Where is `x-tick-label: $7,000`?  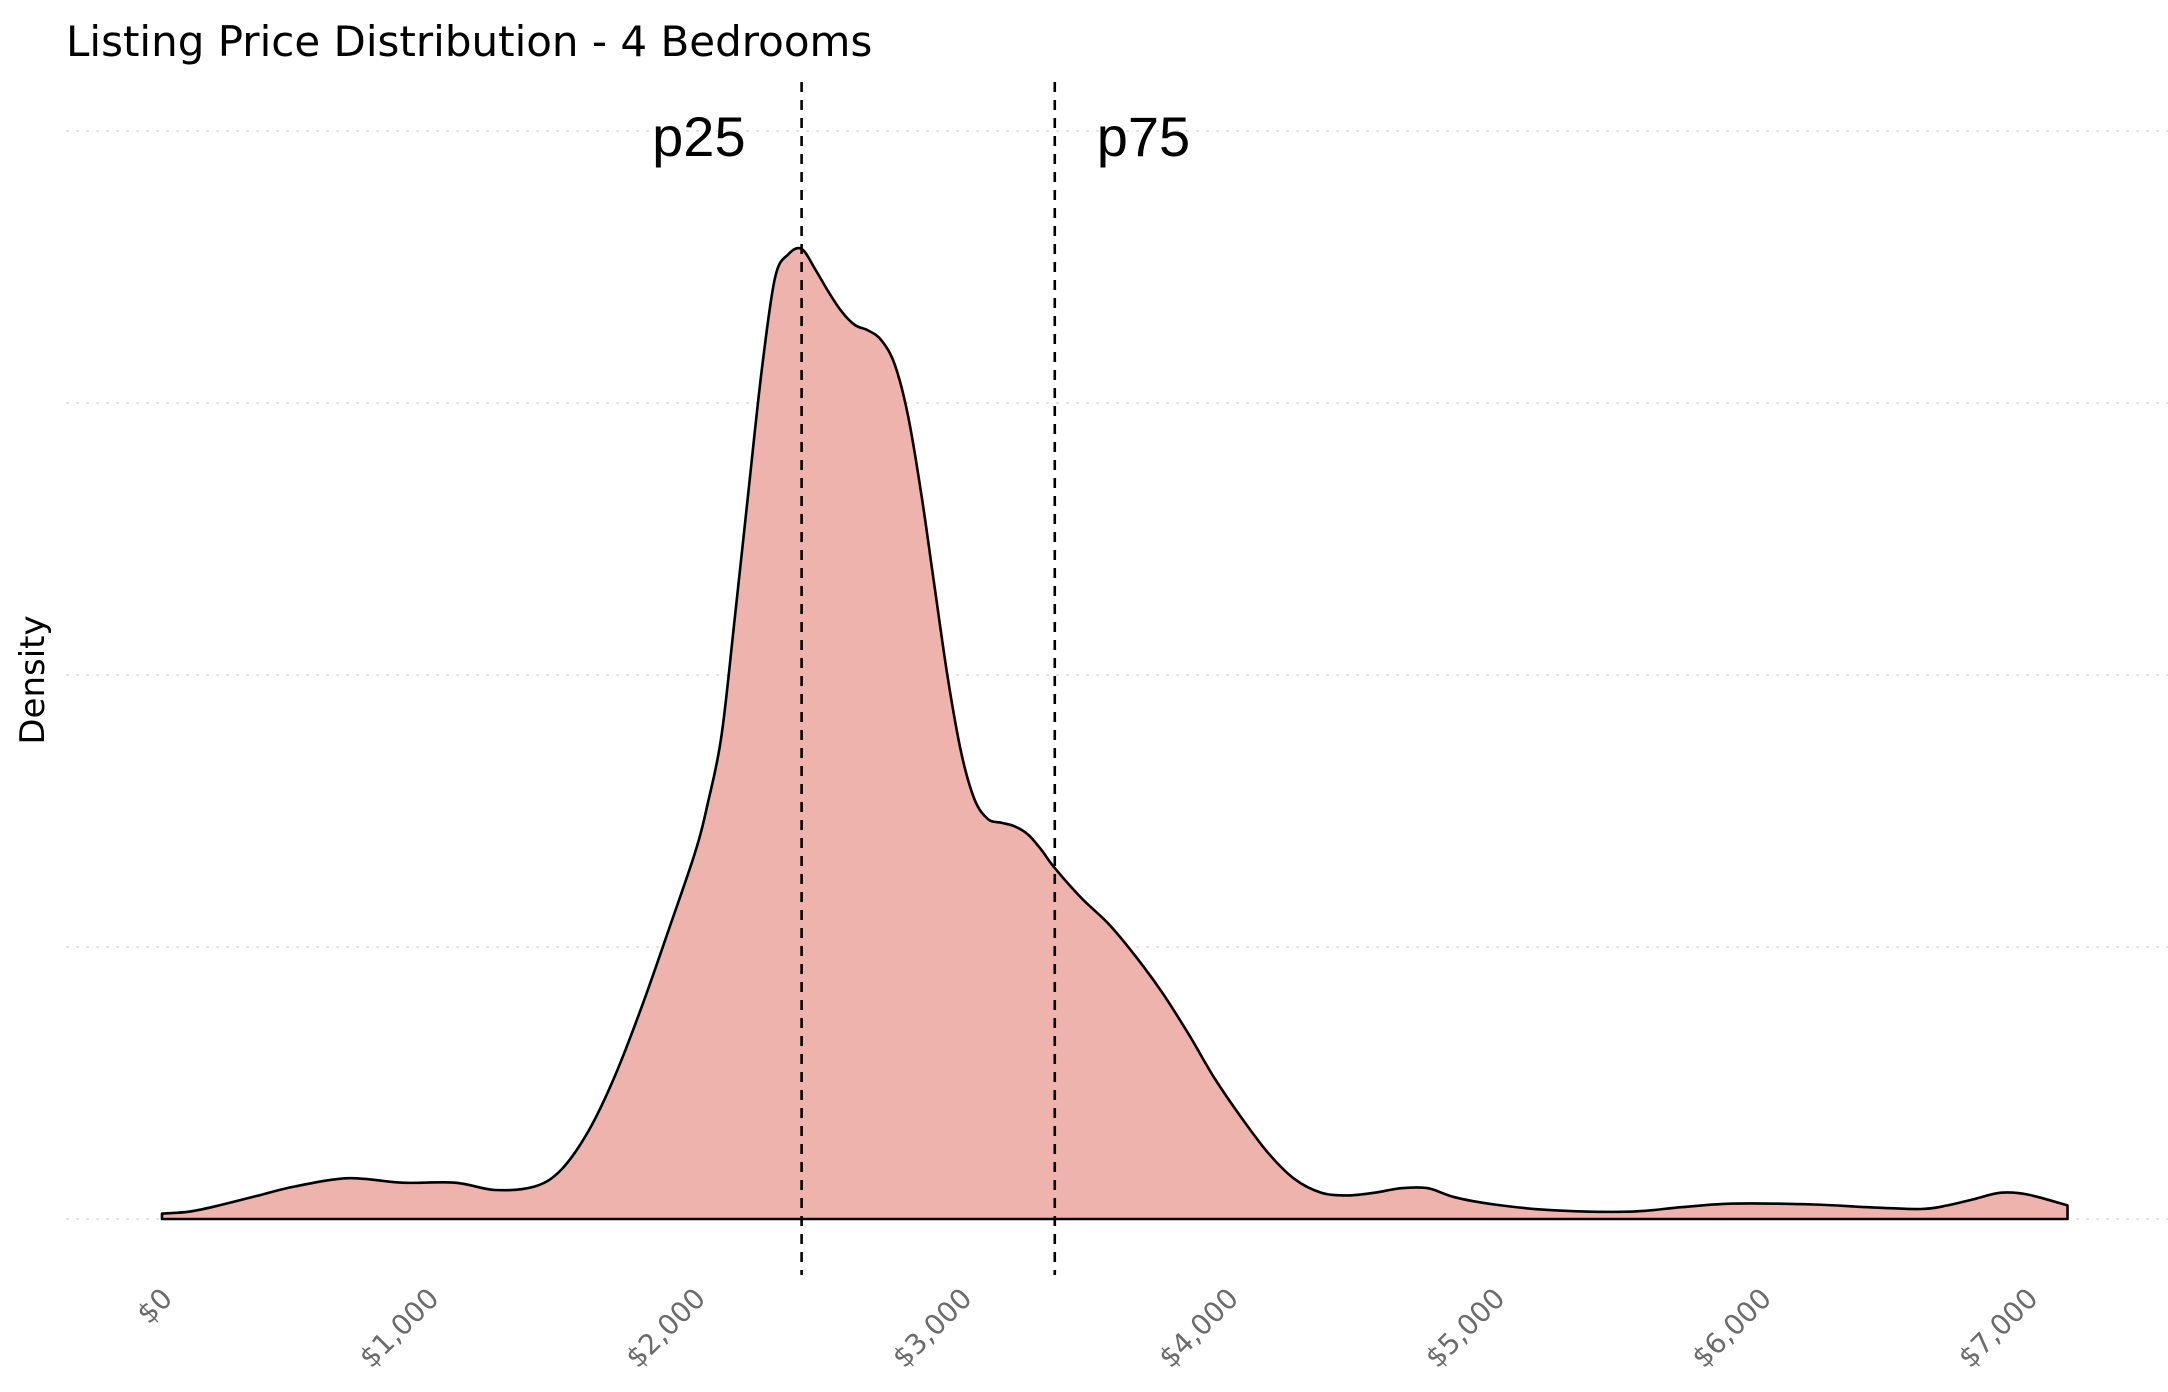 x-tick-label: $7,000 is located at coordinates (1998, 1328).